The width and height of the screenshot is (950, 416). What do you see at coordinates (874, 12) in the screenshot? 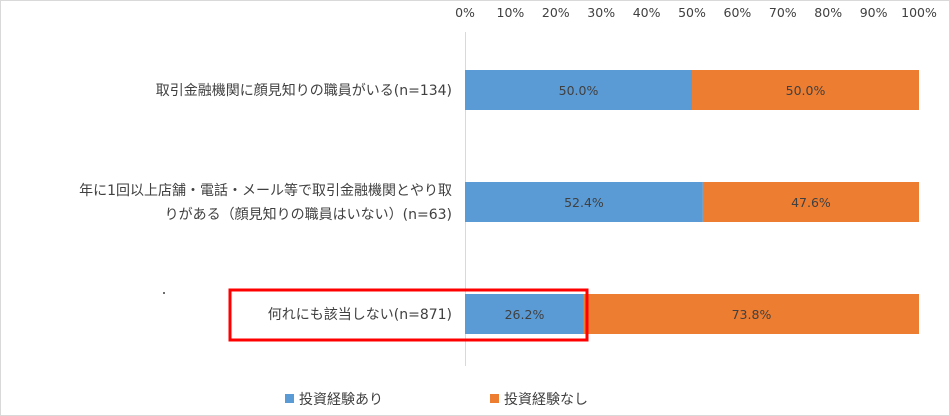
I see `x-tick-label: 90%` at bounding box center [874, 12].